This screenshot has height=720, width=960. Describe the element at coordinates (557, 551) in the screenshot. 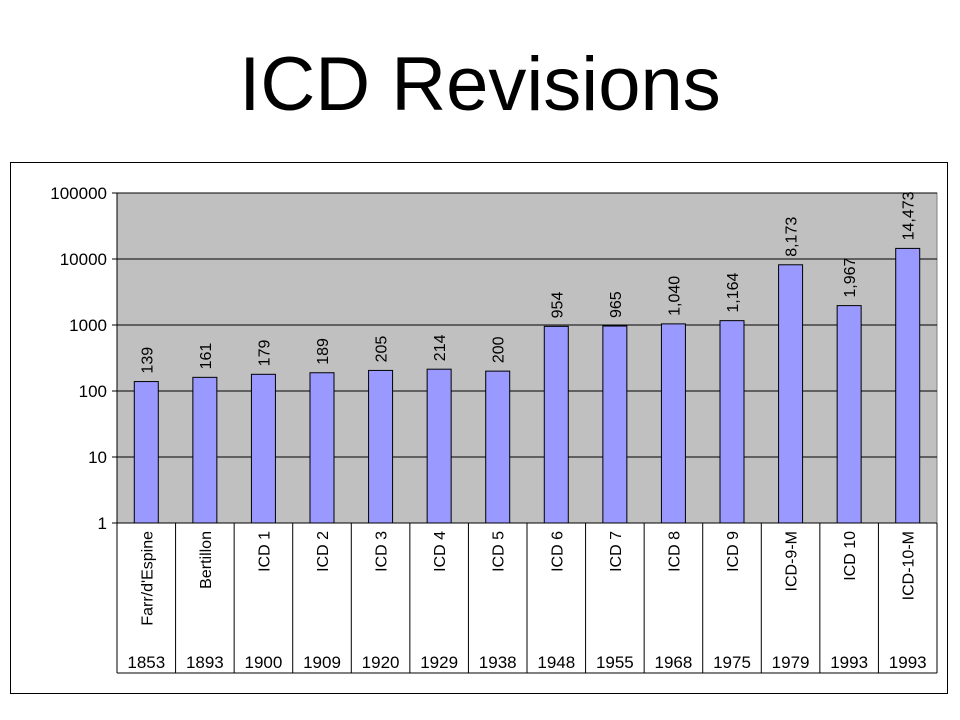

I see `category-label: ICD 6` at that location.